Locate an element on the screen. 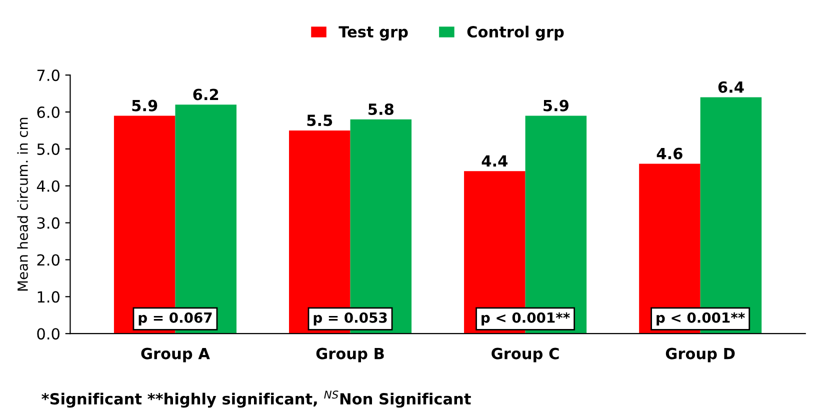 This screenshot has width=826, height=417. x-tick-label: Group C is located at coordinates (525, 355).